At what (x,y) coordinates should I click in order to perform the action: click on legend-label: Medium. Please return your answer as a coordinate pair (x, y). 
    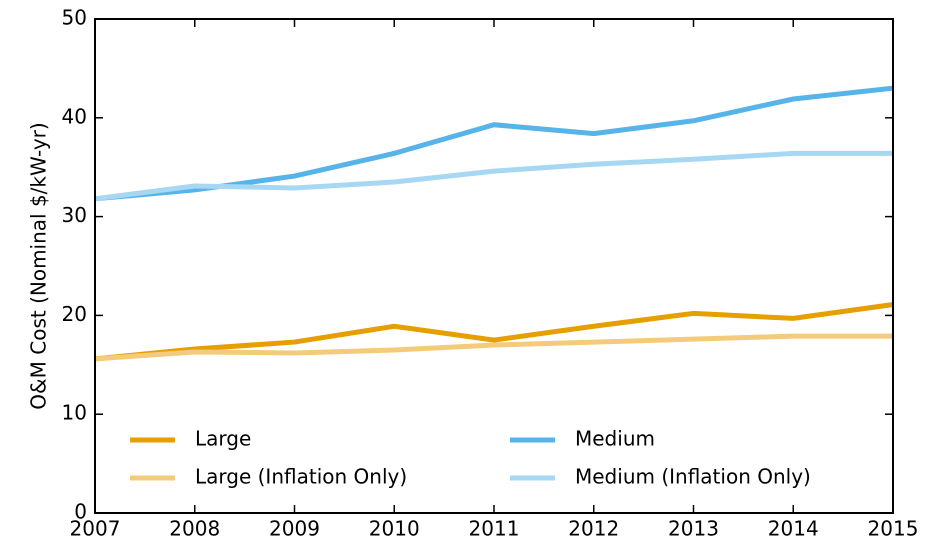
    Looking at the image, I should click on (615, 439).